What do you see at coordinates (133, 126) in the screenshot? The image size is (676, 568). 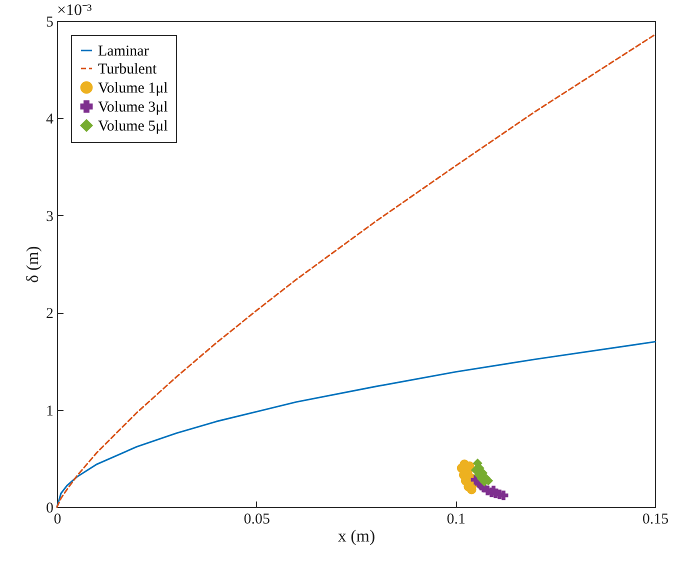 I see `legend-label: Volume 5μl` at bounding box center [133, 126].